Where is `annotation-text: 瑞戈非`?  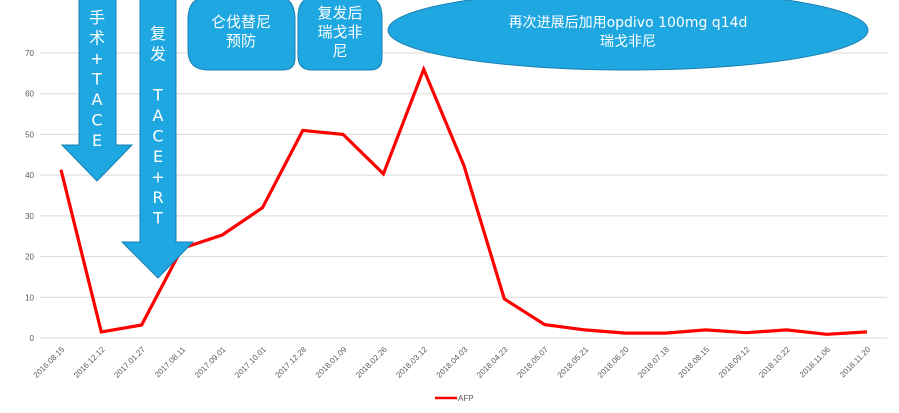
annotation-text: 瑞戈非 is located at coordinates (339, 32).